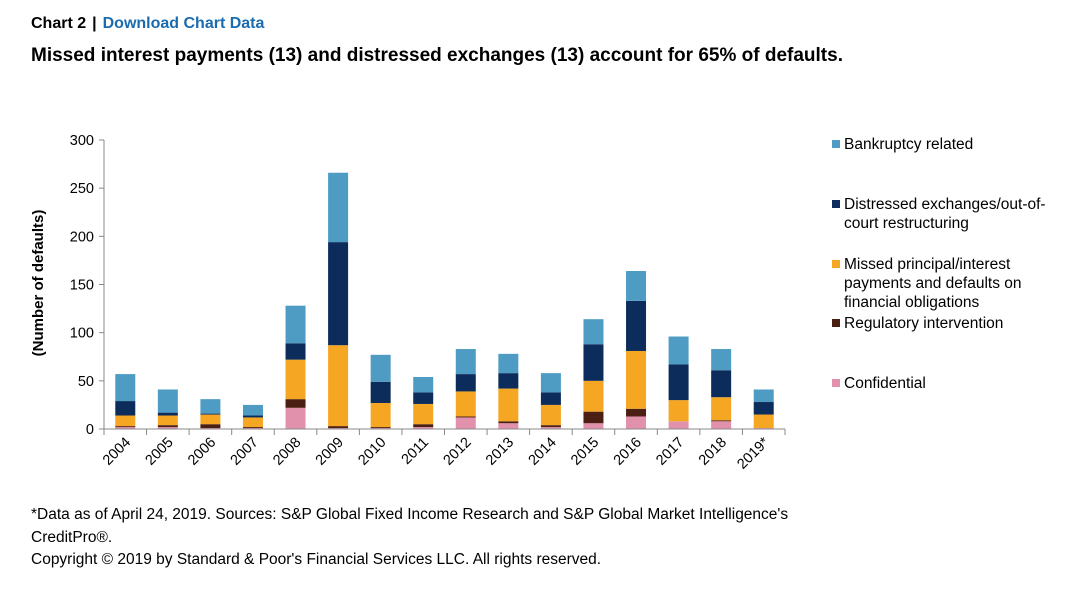  What do you see at coordinates (372, 452) in the screenshot?
I see `x-tick-label: 2010` at bounding box center [372, 452].